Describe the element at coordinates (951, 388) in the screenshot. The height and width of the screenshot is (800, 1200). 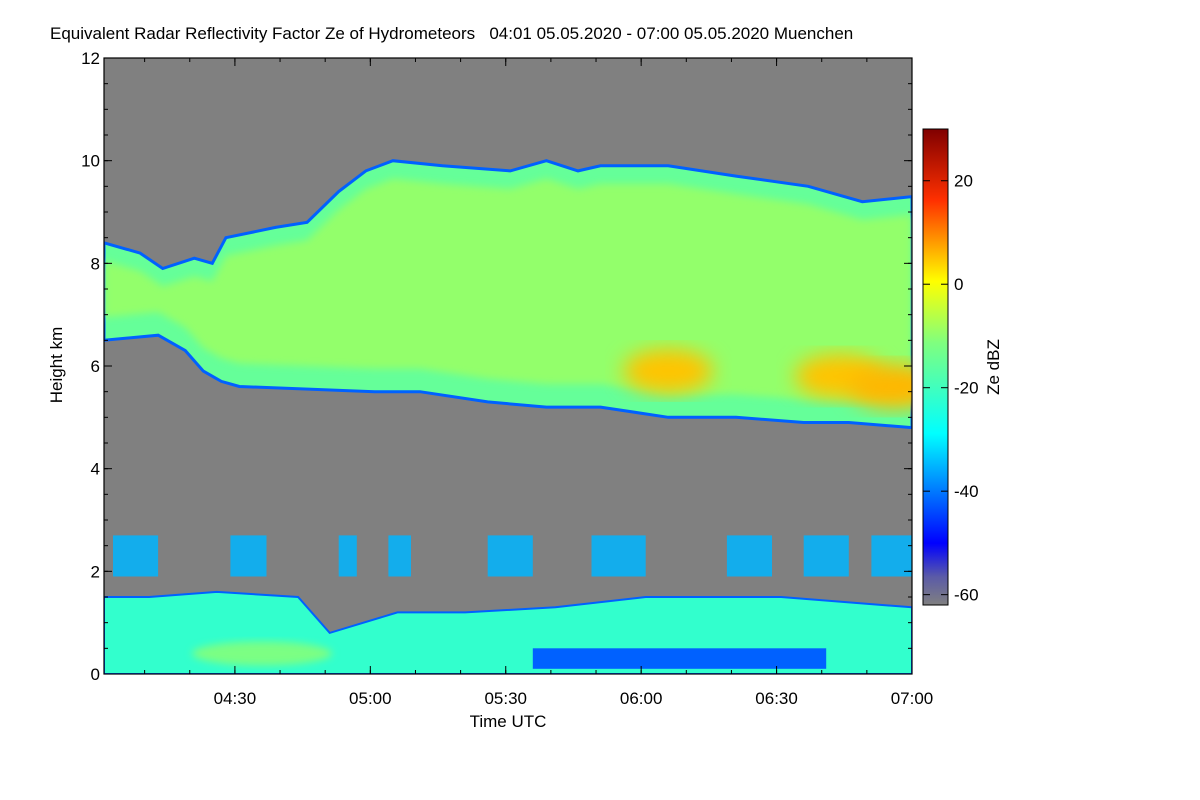
I see `colorbar-ticks: 20 0 -20 -40 -60` at that location.